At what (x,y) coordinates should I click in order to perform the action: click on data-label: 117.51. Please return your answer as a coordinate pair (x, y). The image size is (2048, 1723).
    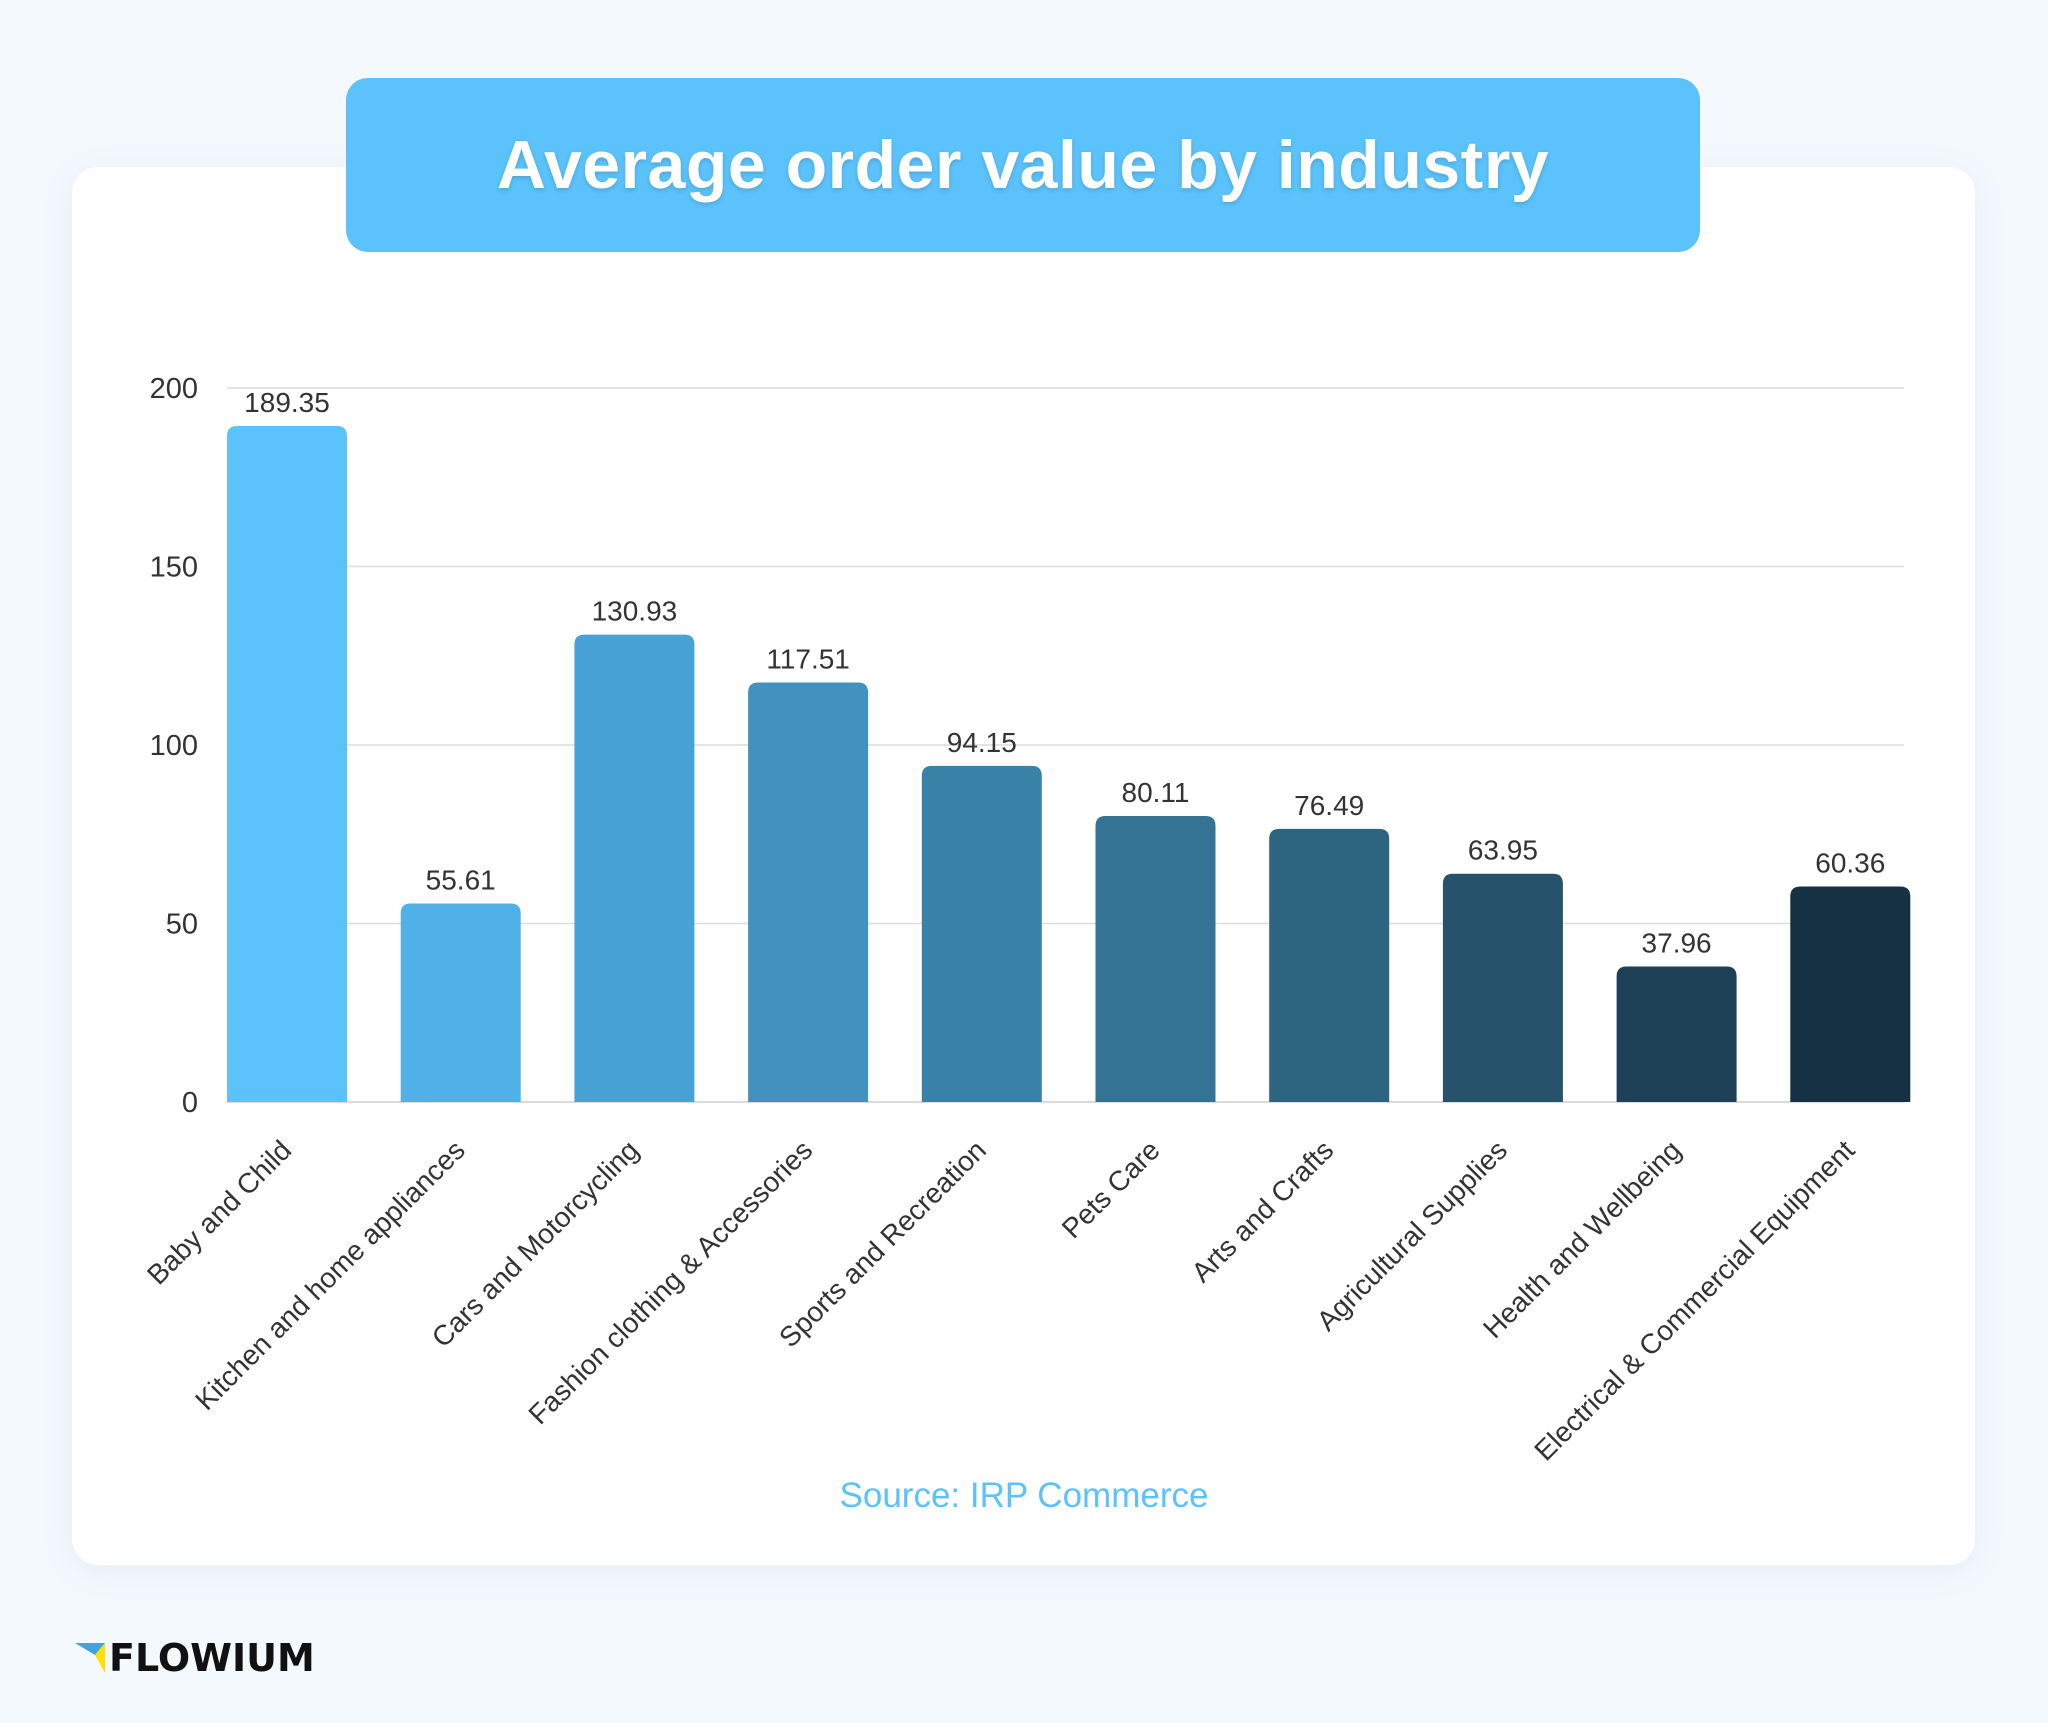
    Looking at the image, I should click on (808, 658).